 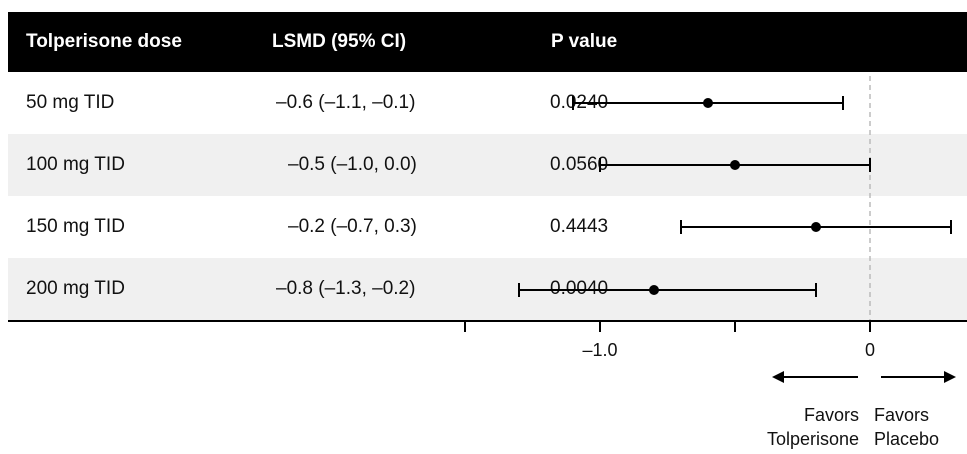 I want to click on x-axis: –1.000.5, so click(x=716, y=340).